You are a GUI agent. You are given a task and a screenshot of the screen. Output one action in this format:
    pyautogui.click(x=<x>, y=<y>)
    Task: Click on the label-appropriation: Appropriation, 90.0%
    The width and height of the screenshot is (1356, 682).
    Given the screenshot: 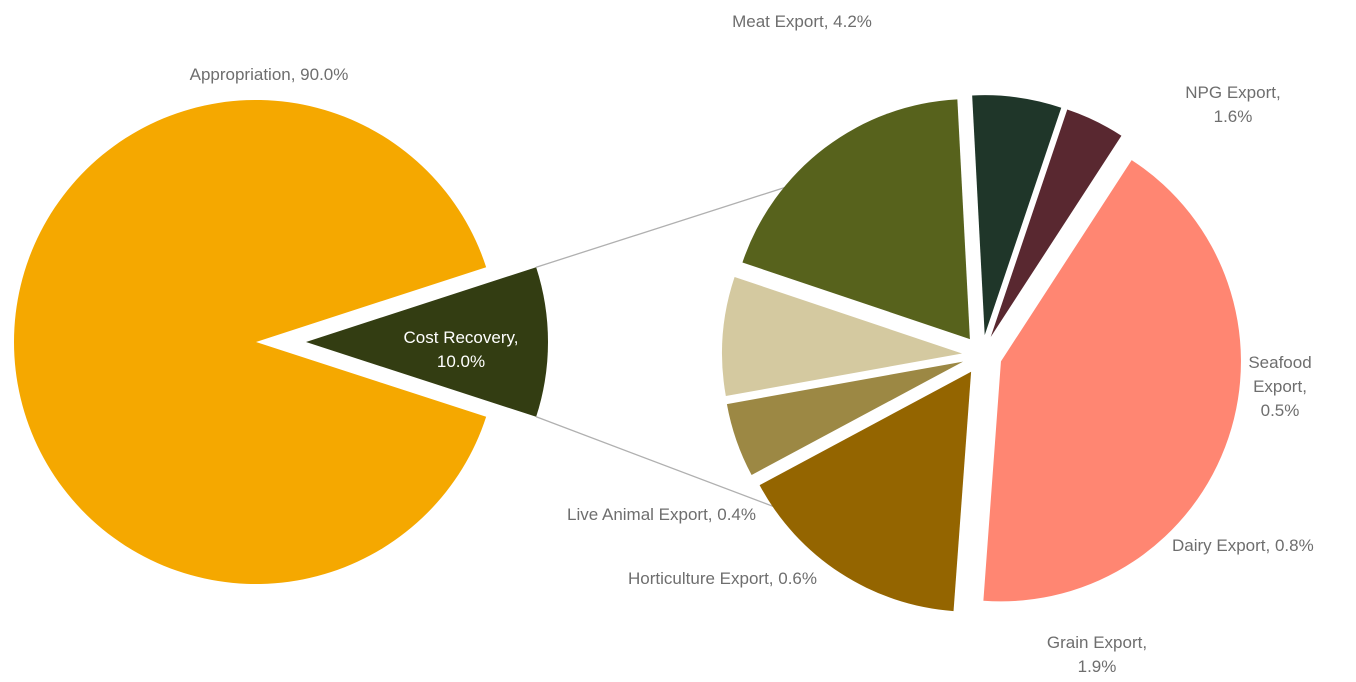 What is the action you would take?
    pyautogui.click(x=269, y=74)
    